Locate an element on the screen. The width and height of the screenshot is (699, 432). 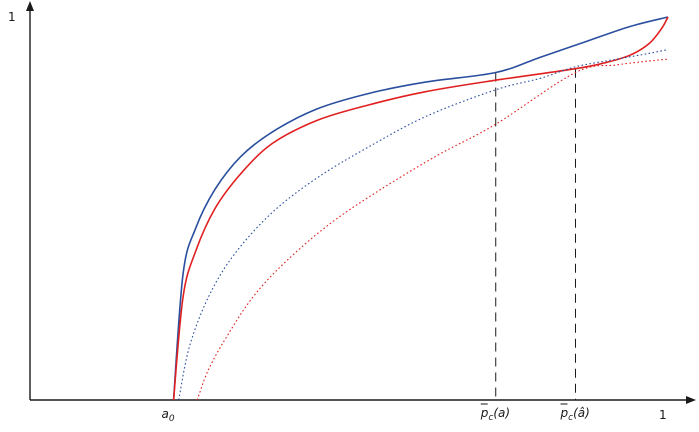
x-tick-label-0: a0 is located at coordinates (168, 415).